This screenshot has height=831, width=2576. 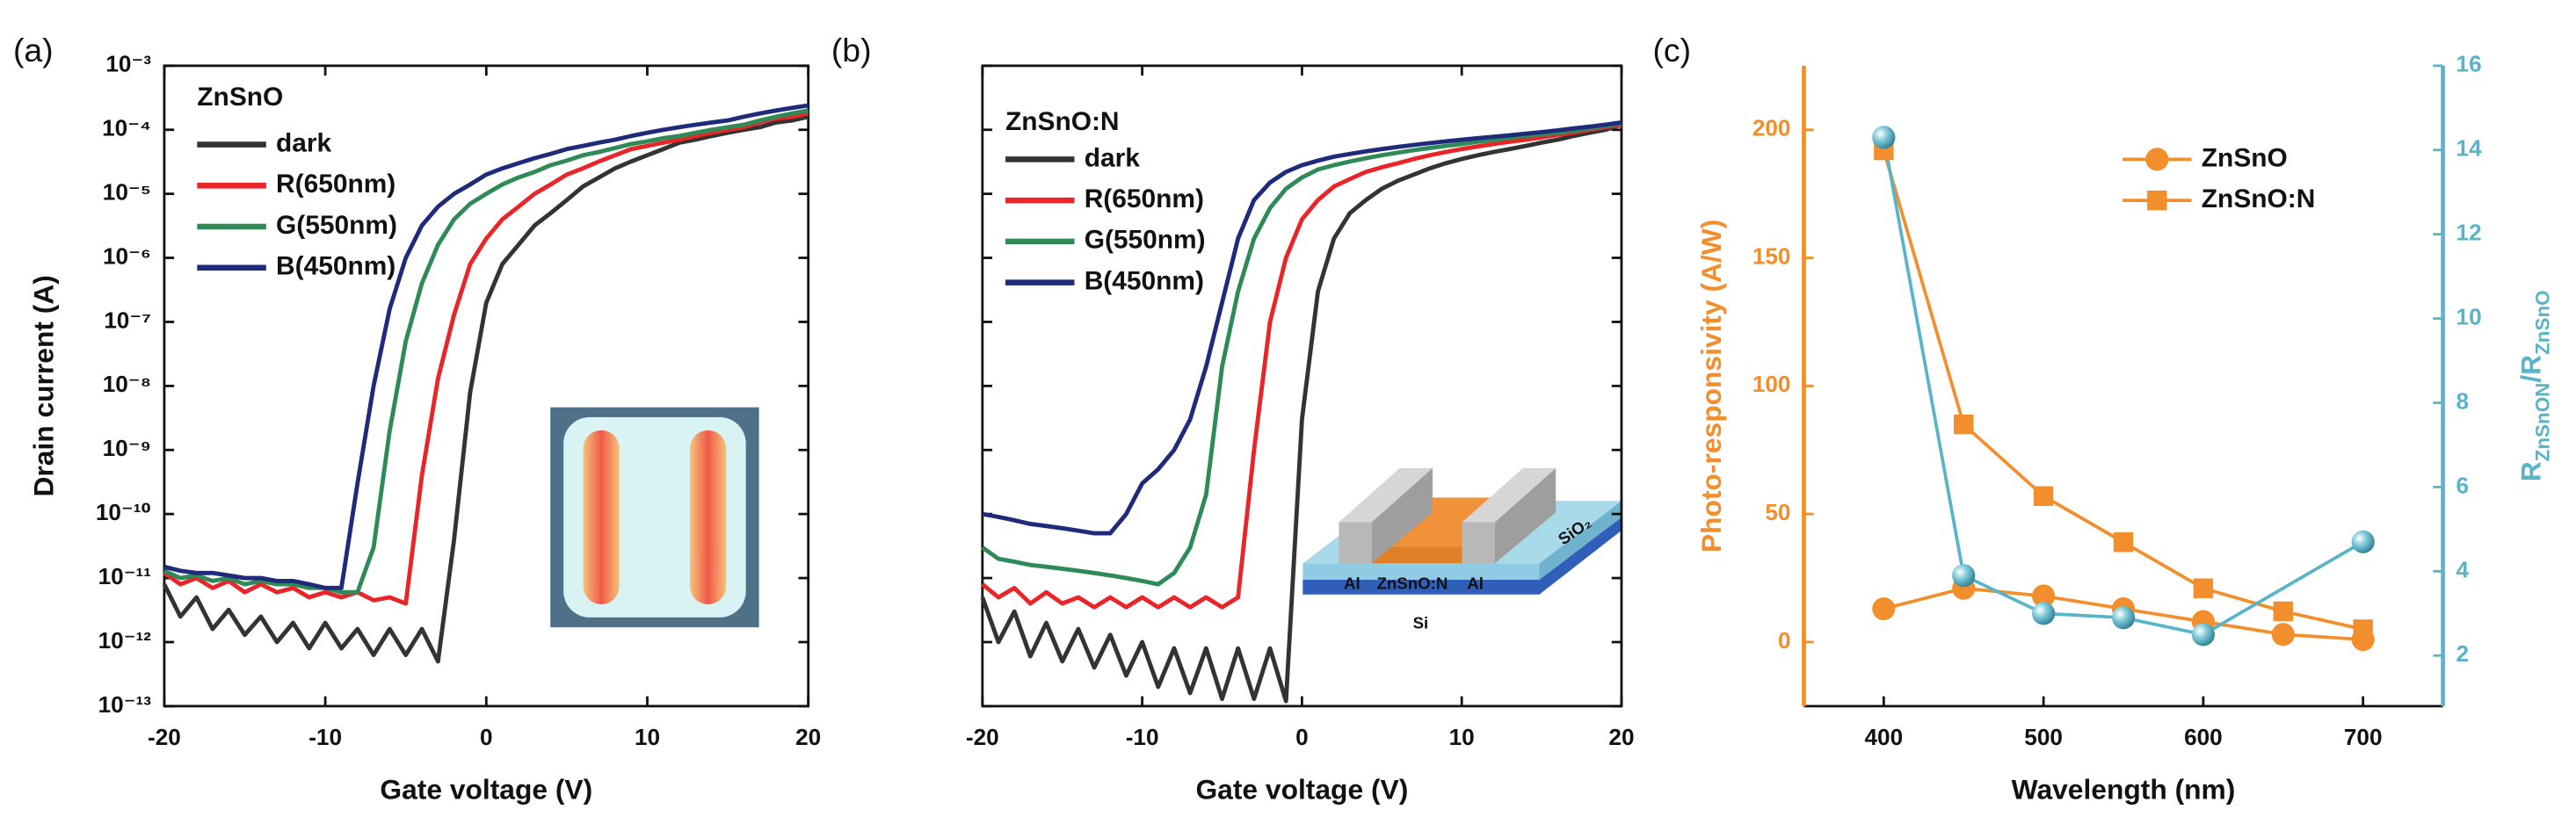 What do you see at coordinates (1062, 122) in the screenshot?
I see `legend-title: ZnSnO:N` at bounding box center [1062, 122].